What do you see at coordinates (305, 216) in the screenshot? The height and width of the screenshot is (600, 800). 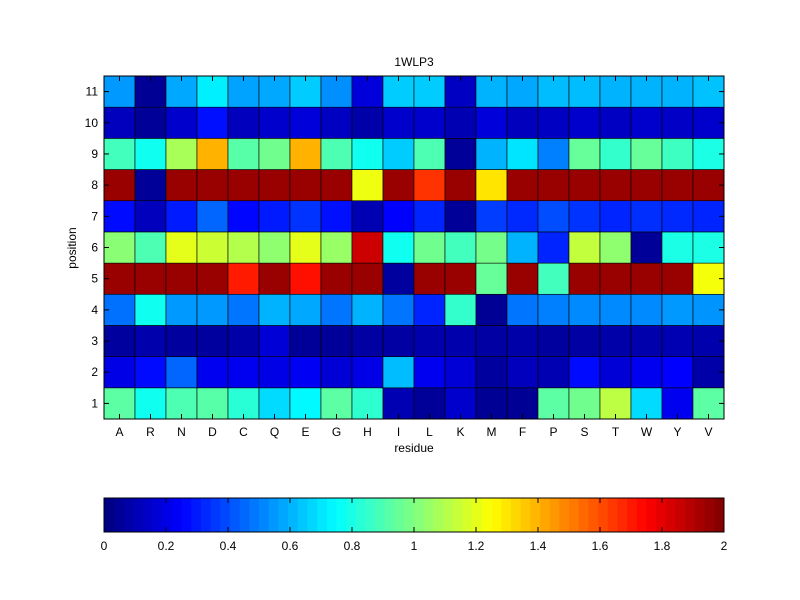 I see `heatmap-cell-7-E` at bounding box center [305, 216].